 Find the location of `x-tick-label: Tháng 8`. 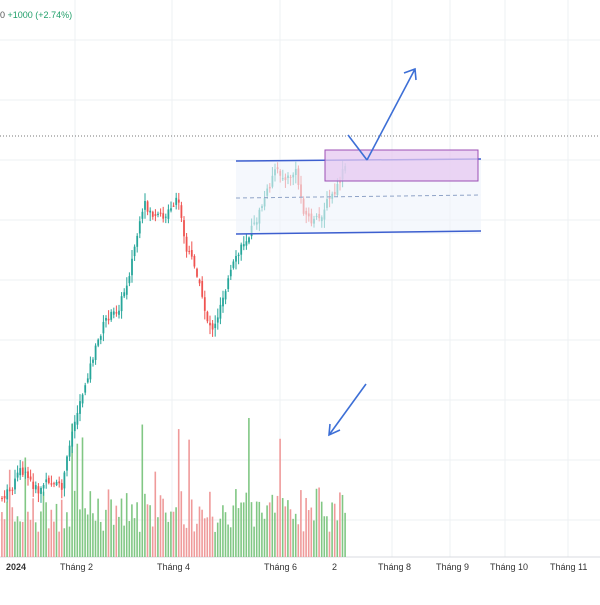

x-tick-label: Tháng 8 is located at coordinates (394, 567).